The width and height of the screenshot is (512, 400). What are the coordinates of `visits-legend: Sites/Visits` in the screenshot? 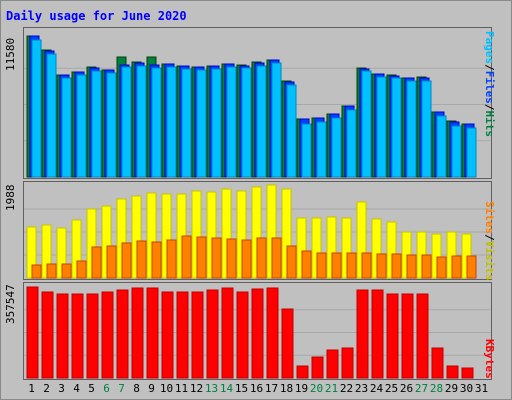 It's located at (489, 241).